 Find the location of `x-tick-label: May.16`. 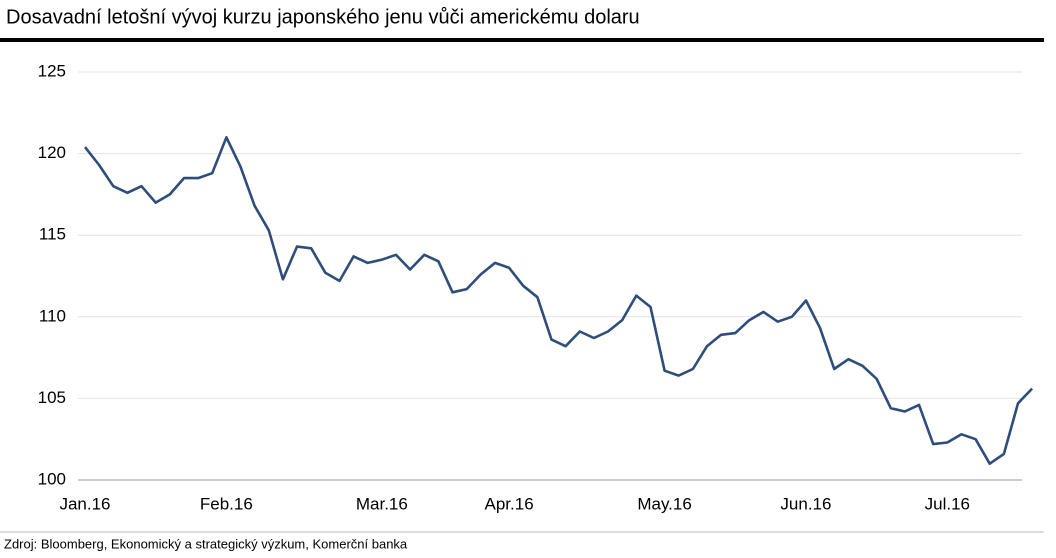

x-tick-label: May.16 is located at coordinates (664, 503).